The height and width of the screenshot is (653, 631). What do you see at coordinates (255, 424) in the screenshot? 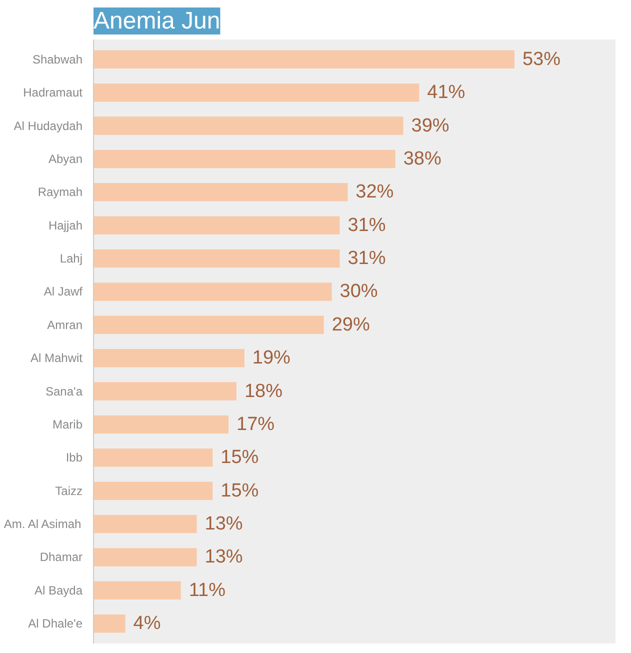
I see `data-label: 17%` at bounding box center [255, 424].